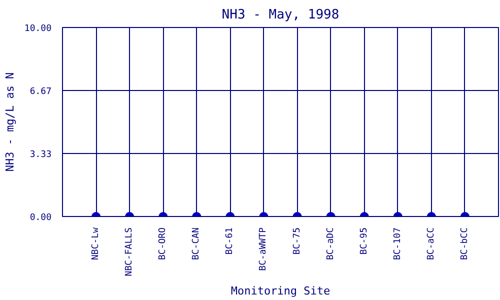  I want to click on x-tick-label: BC-aWWTP, so click(263, 248).